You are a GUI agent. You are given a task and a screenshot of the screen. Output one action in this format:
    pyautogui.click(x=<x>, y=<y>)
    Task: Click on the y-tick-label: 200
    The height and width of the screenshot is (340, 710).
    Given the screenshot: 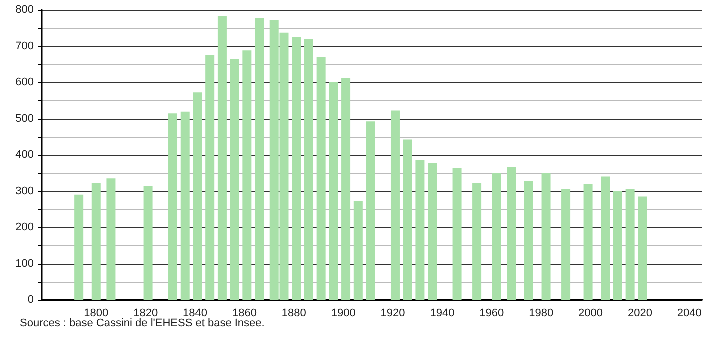 What is the action you would take?
    pyautogui.click(x=25, y=228)
    